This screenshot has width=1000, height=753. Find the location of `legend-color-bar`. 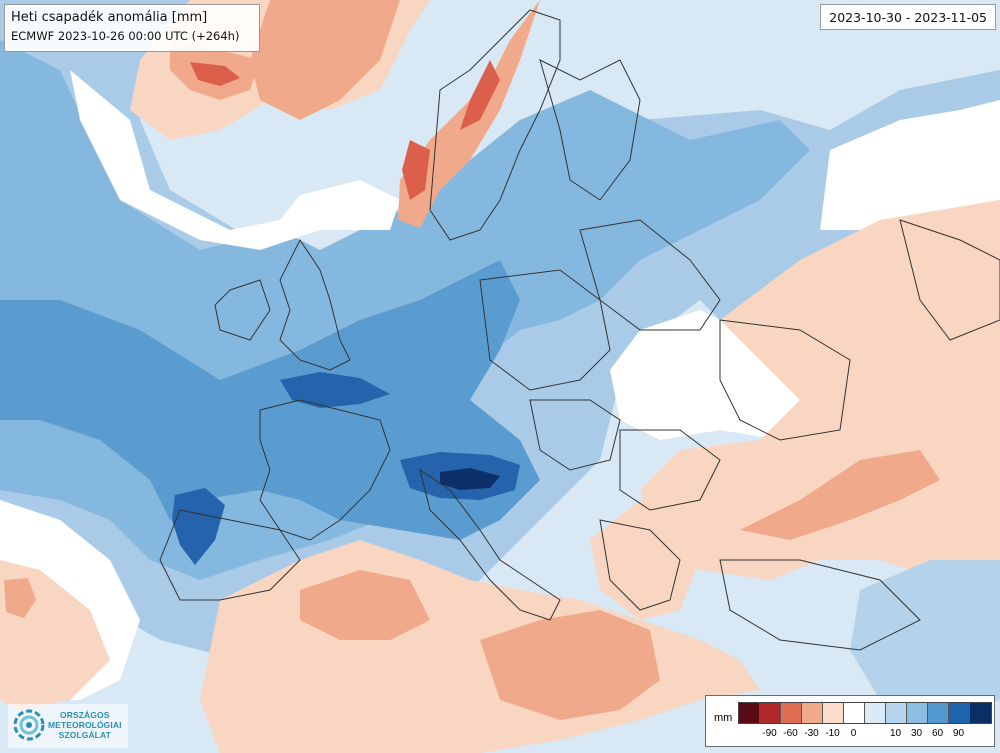

legend-color-bar is located at coordinates (865, 713).